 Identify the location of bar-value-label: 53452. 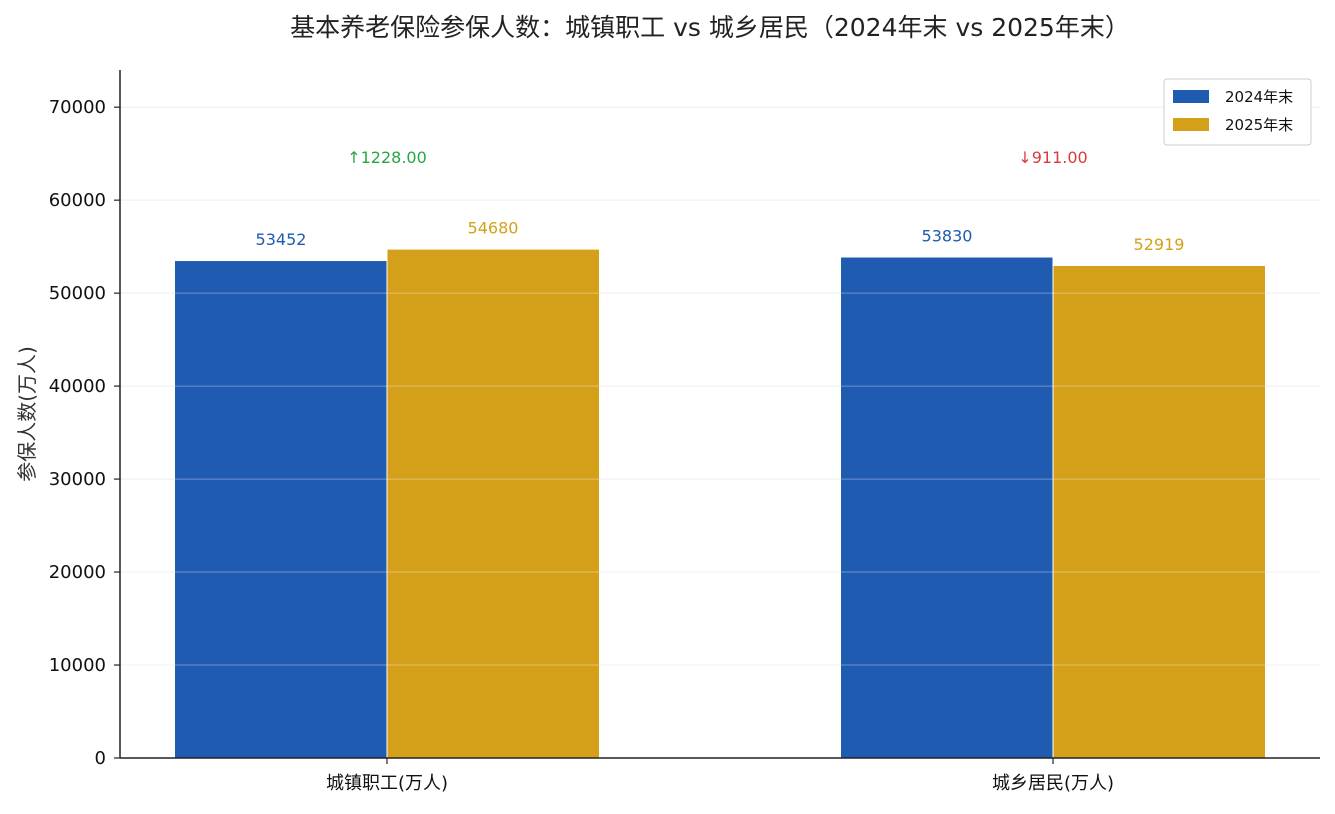
(281, 239).